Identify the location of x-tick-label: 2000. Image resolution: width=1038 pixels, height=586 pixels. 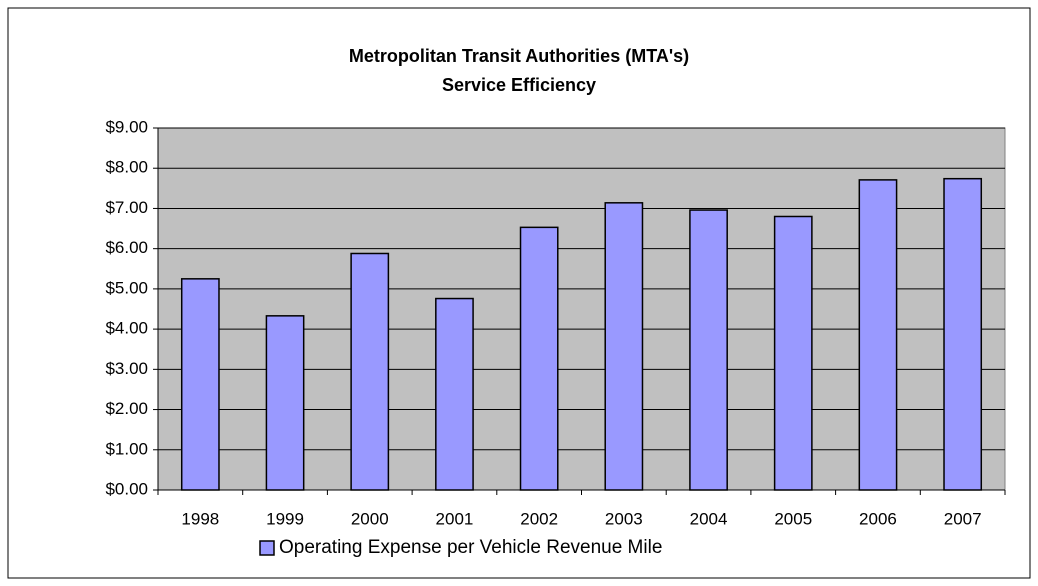
(370, 518).